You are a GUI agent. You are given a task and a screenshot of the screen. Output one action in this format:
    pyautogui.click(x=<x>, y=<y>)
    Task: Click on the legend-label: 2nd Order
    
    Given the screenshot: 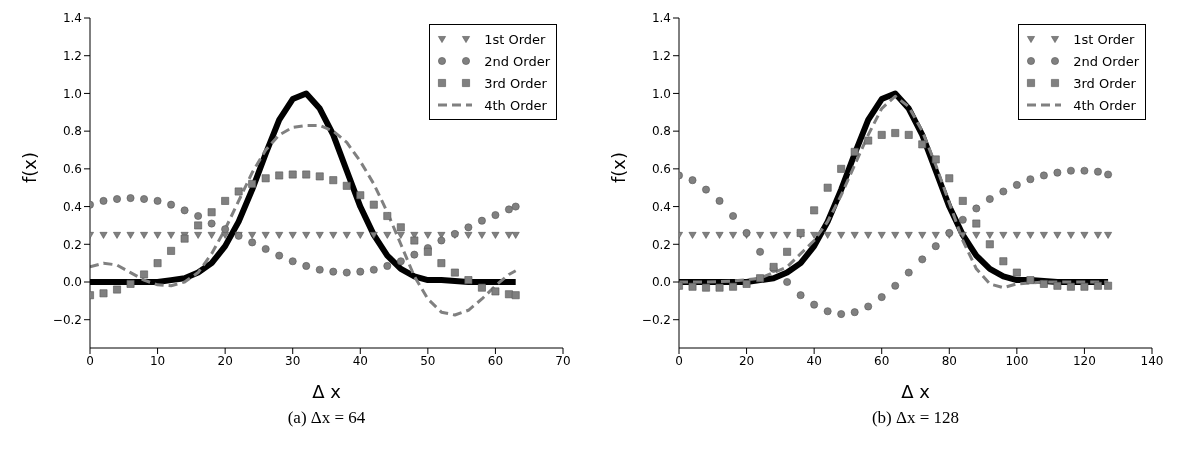 What is the action you would take?
    pyautogui.click(x=517, y=61)
    